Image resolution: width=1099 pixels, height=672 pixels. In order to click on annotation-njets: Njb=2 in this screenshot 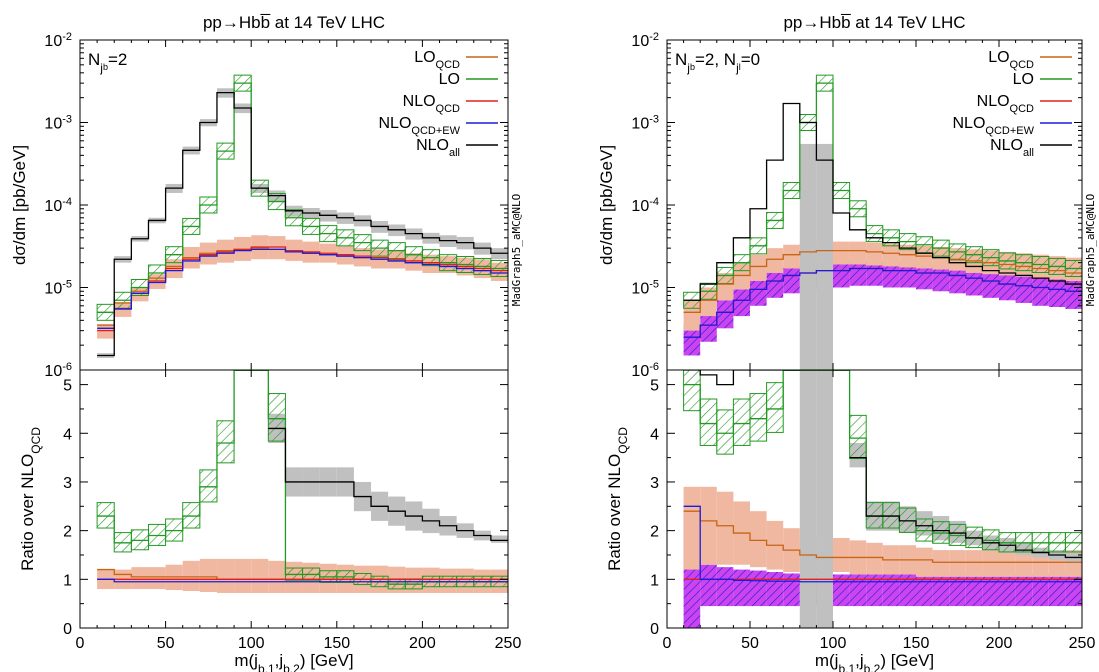, I will do `click(107, 62)`.